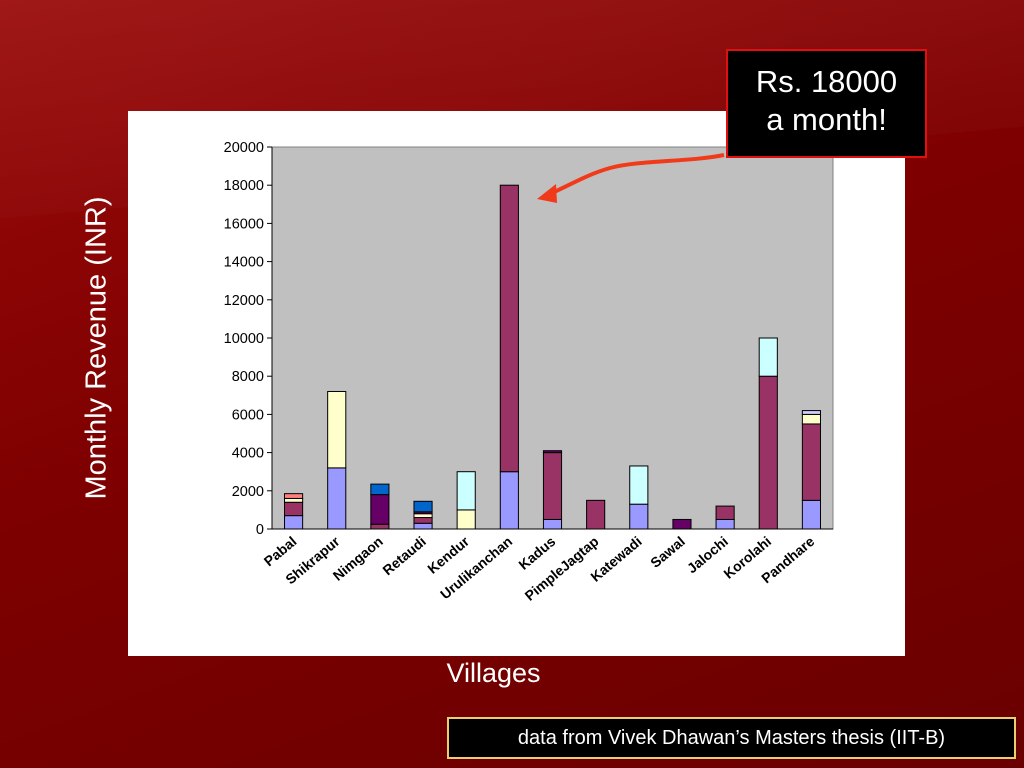  Describe the element at coordinates (826, 119) in the screenshot. I see `callout-line-2: a month!` at that location.